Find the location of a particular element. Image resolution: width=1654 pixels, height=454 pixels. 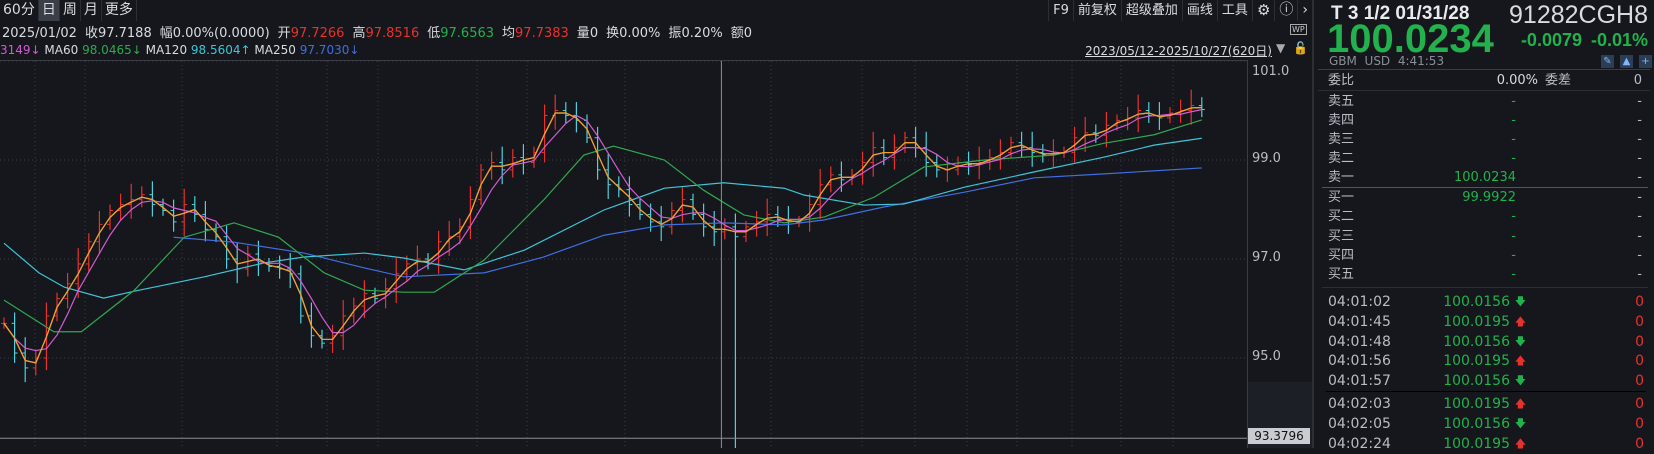

instrument-code: 91282CGH8 is located at coordinates (1578, 15).